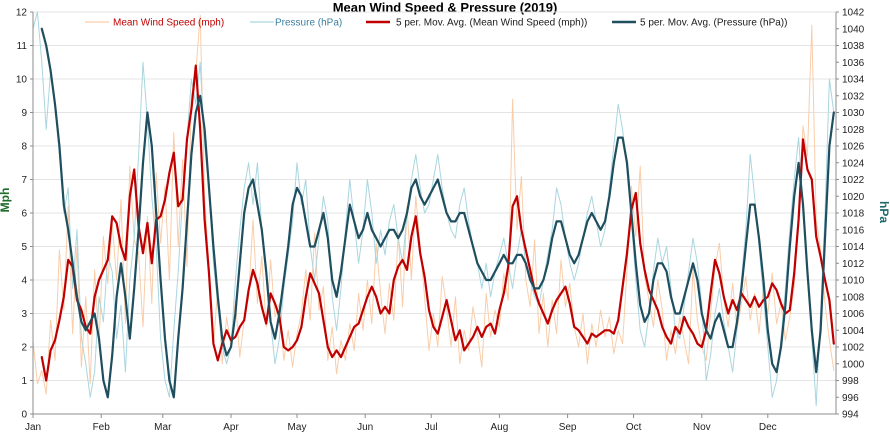  What do you see at coordinates (365, 427) in the screenshot?
I see `x-tick-label: Jun` at bounding box center [365, 427].